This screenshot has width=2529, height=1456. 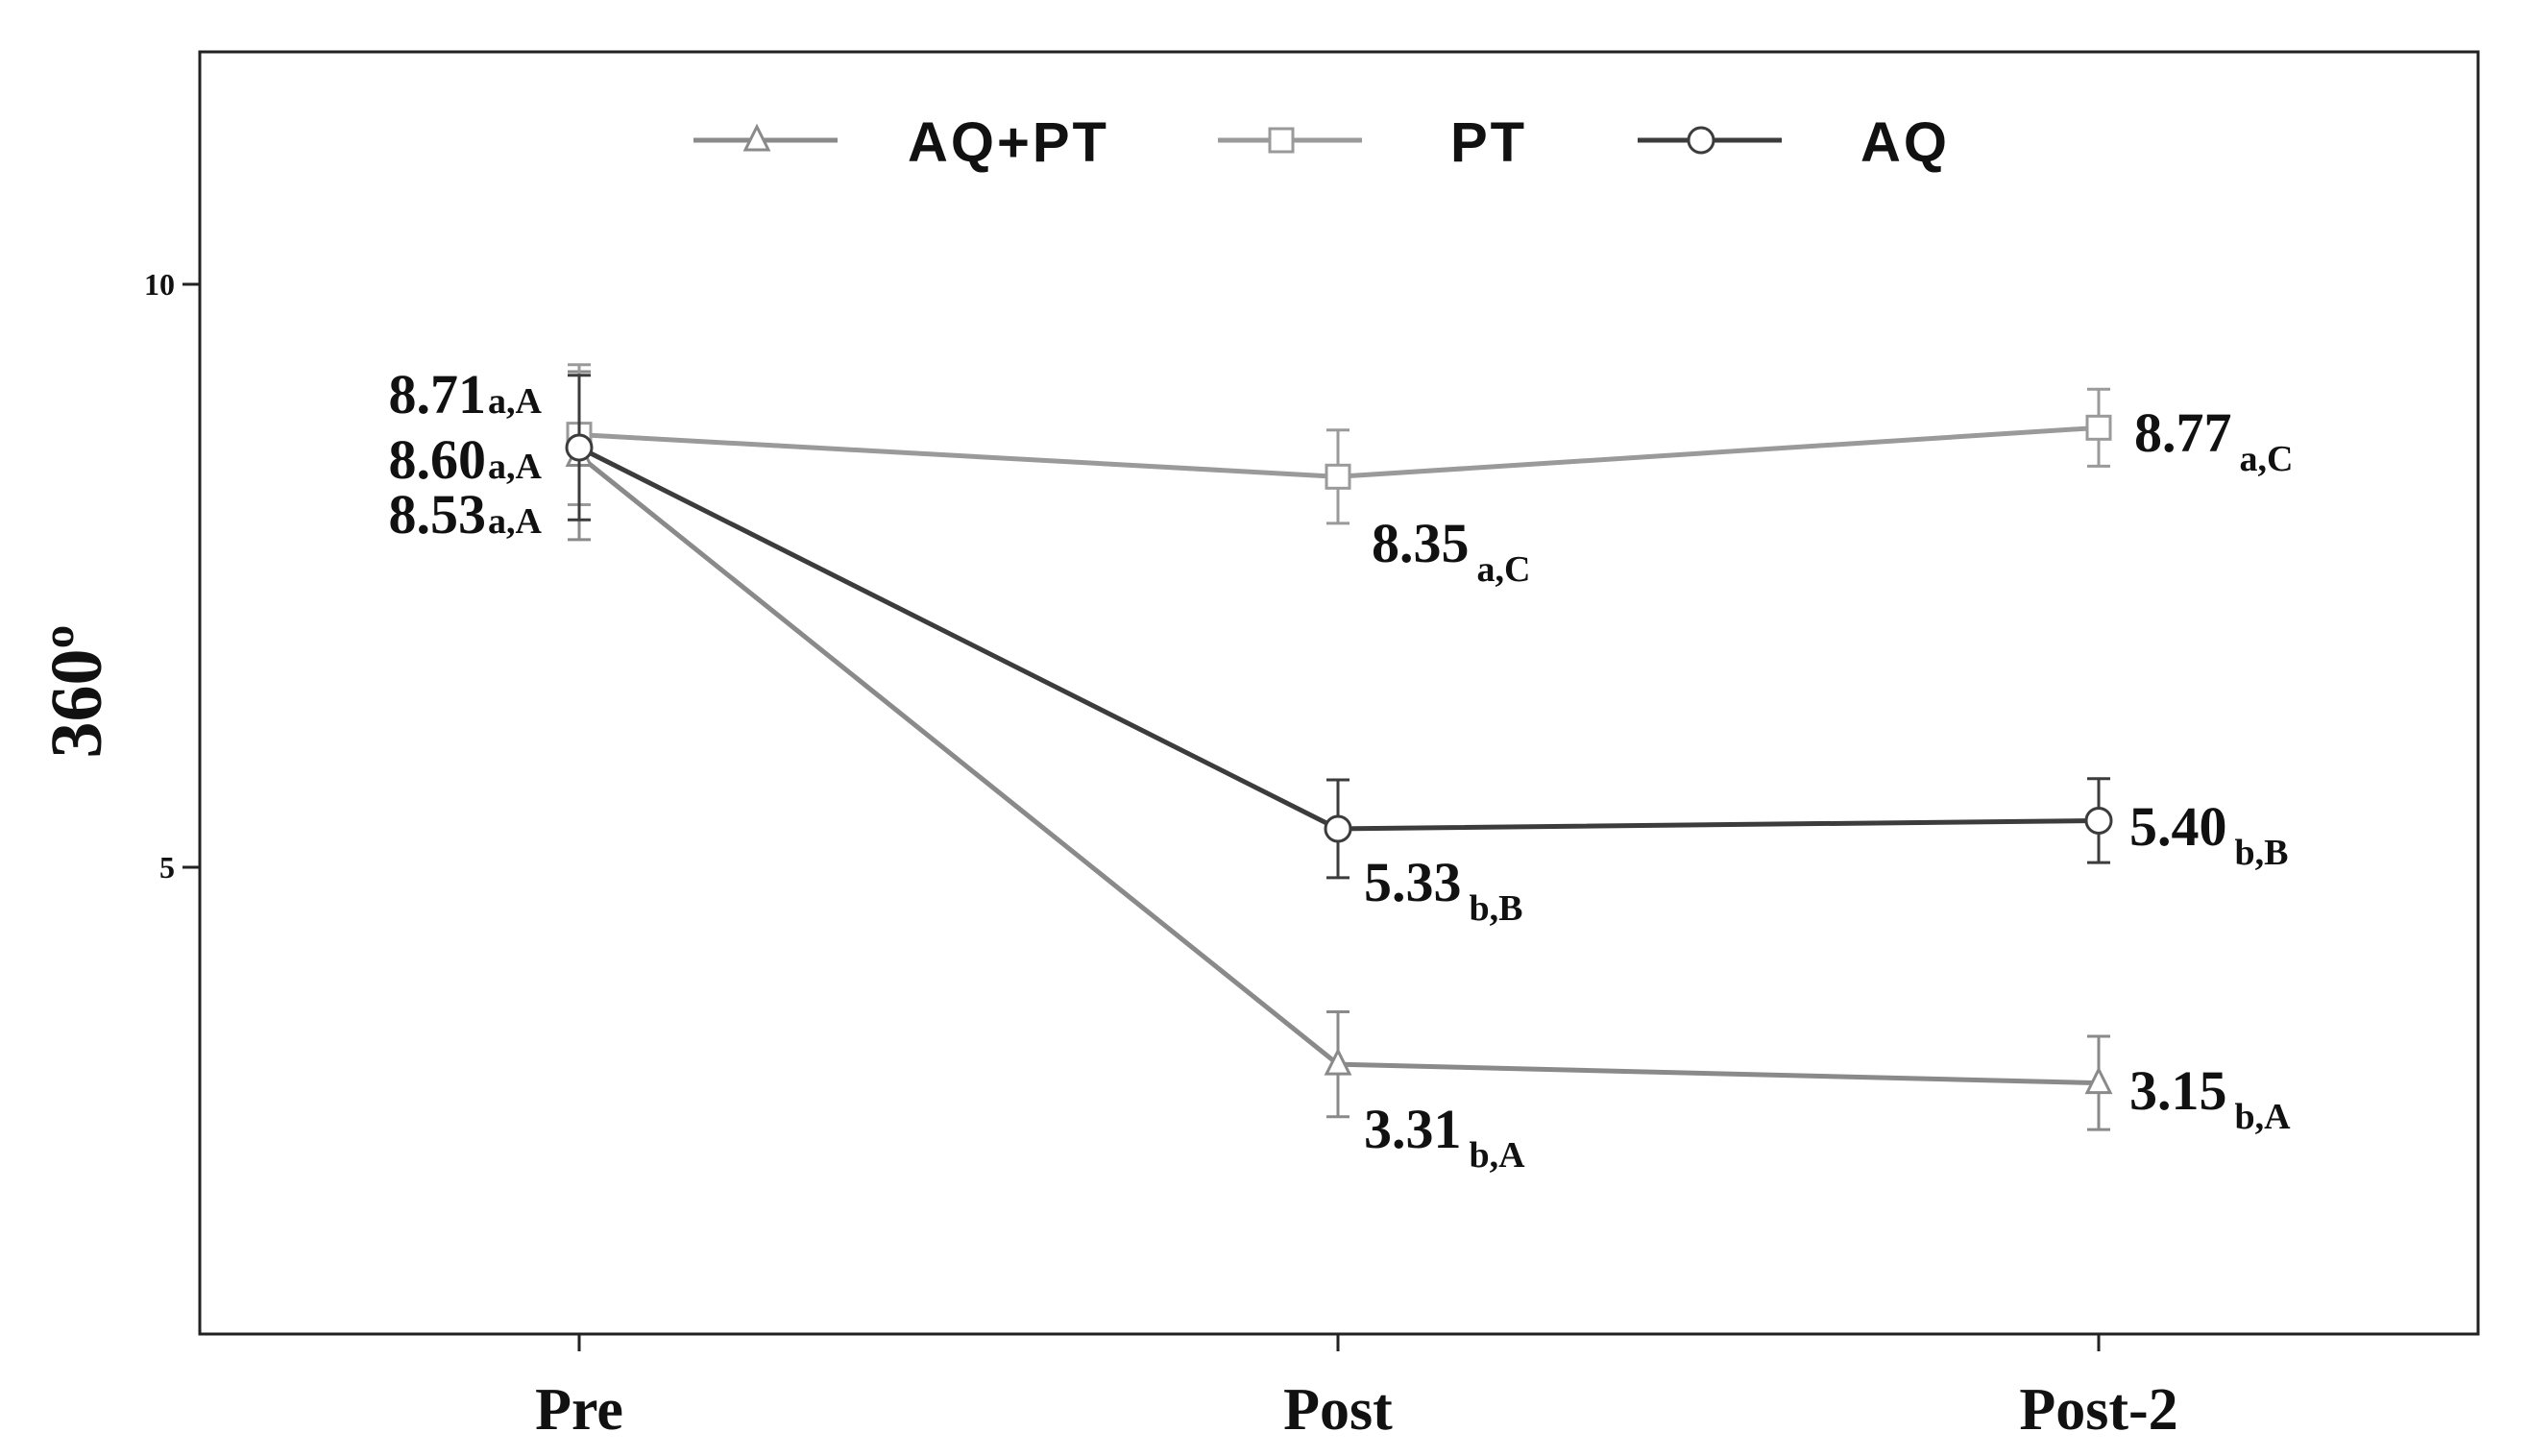 What do you see at coordinates (167, 867) in the screenshot?
I see `y-tick-label: 5` at bounding box center [167, 867].